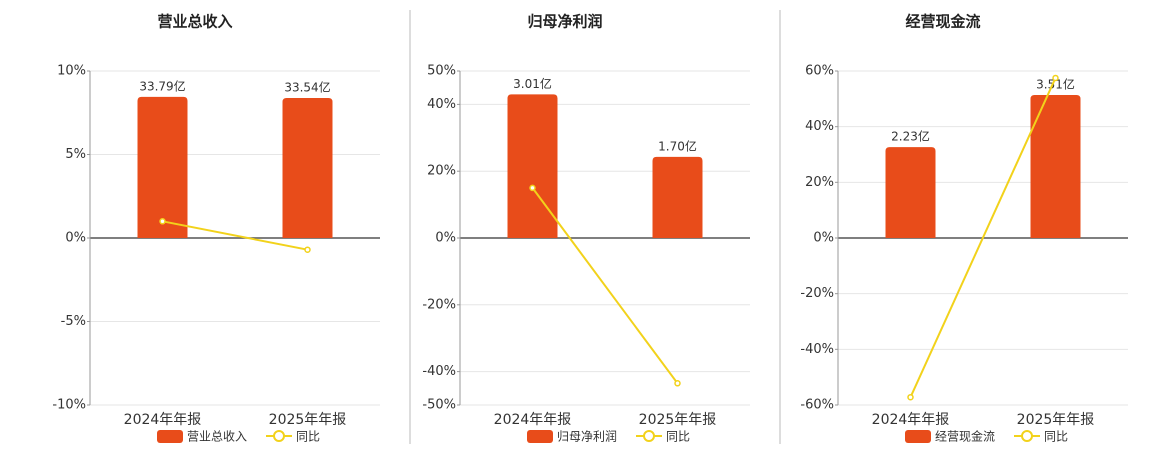 This screenshot has width=1160, height=450. I want to click on value-label: 33.54亿, so click(307, 86).